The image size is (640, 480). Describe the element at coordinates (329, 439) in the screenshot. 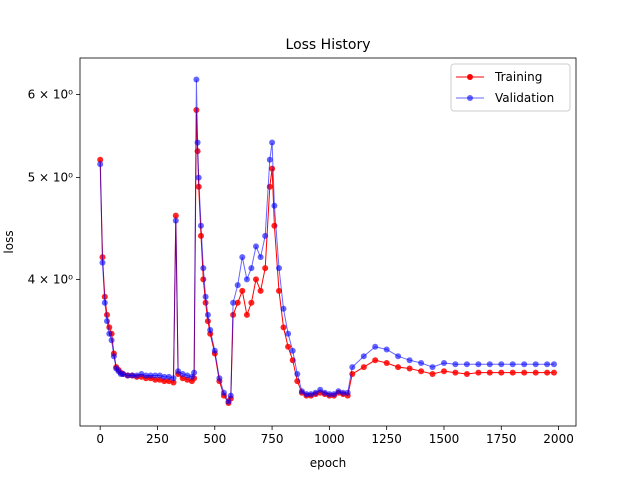

I see `x-tick-label: 1000` at that location.